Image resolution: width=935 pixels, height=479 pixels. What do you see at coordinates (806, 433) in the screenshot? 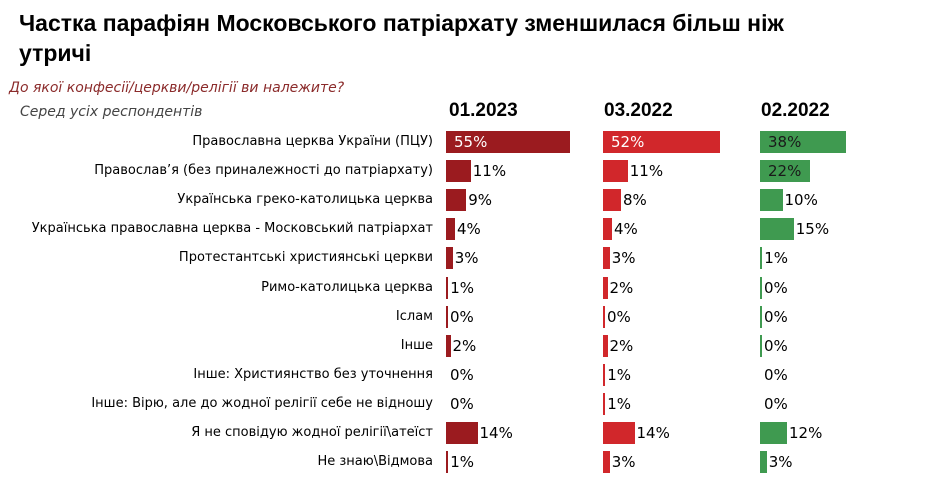
I see `data-label: 12%` at bounding box center [806, 433].